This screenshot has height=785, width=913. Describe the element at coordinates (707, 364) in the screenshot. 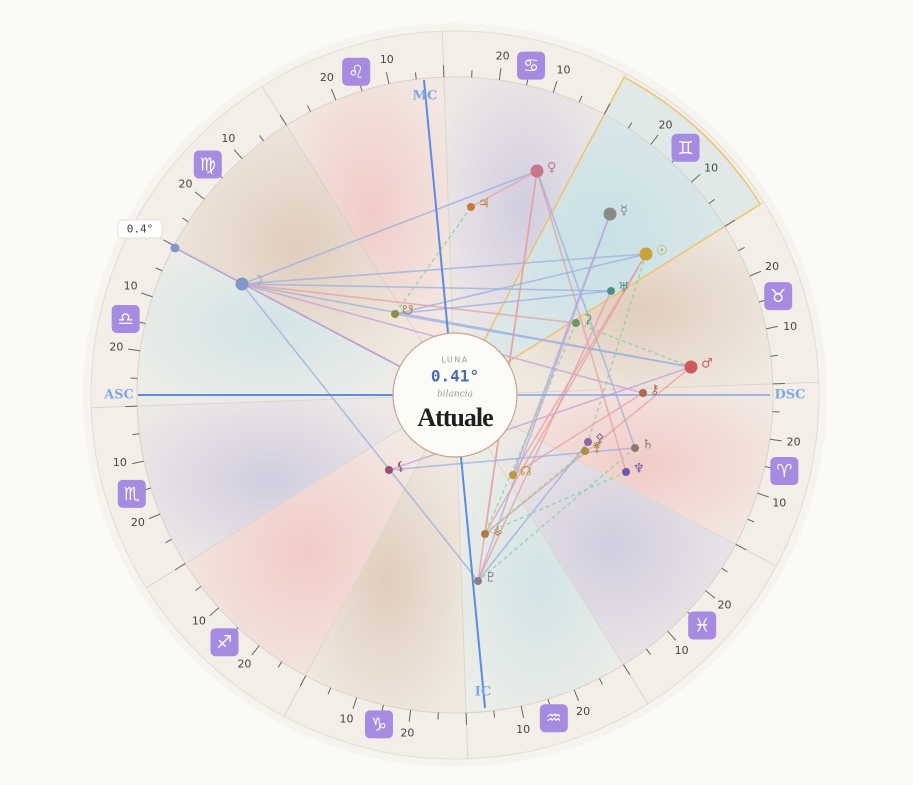

I see `planet-glyph: ♂` at that location.